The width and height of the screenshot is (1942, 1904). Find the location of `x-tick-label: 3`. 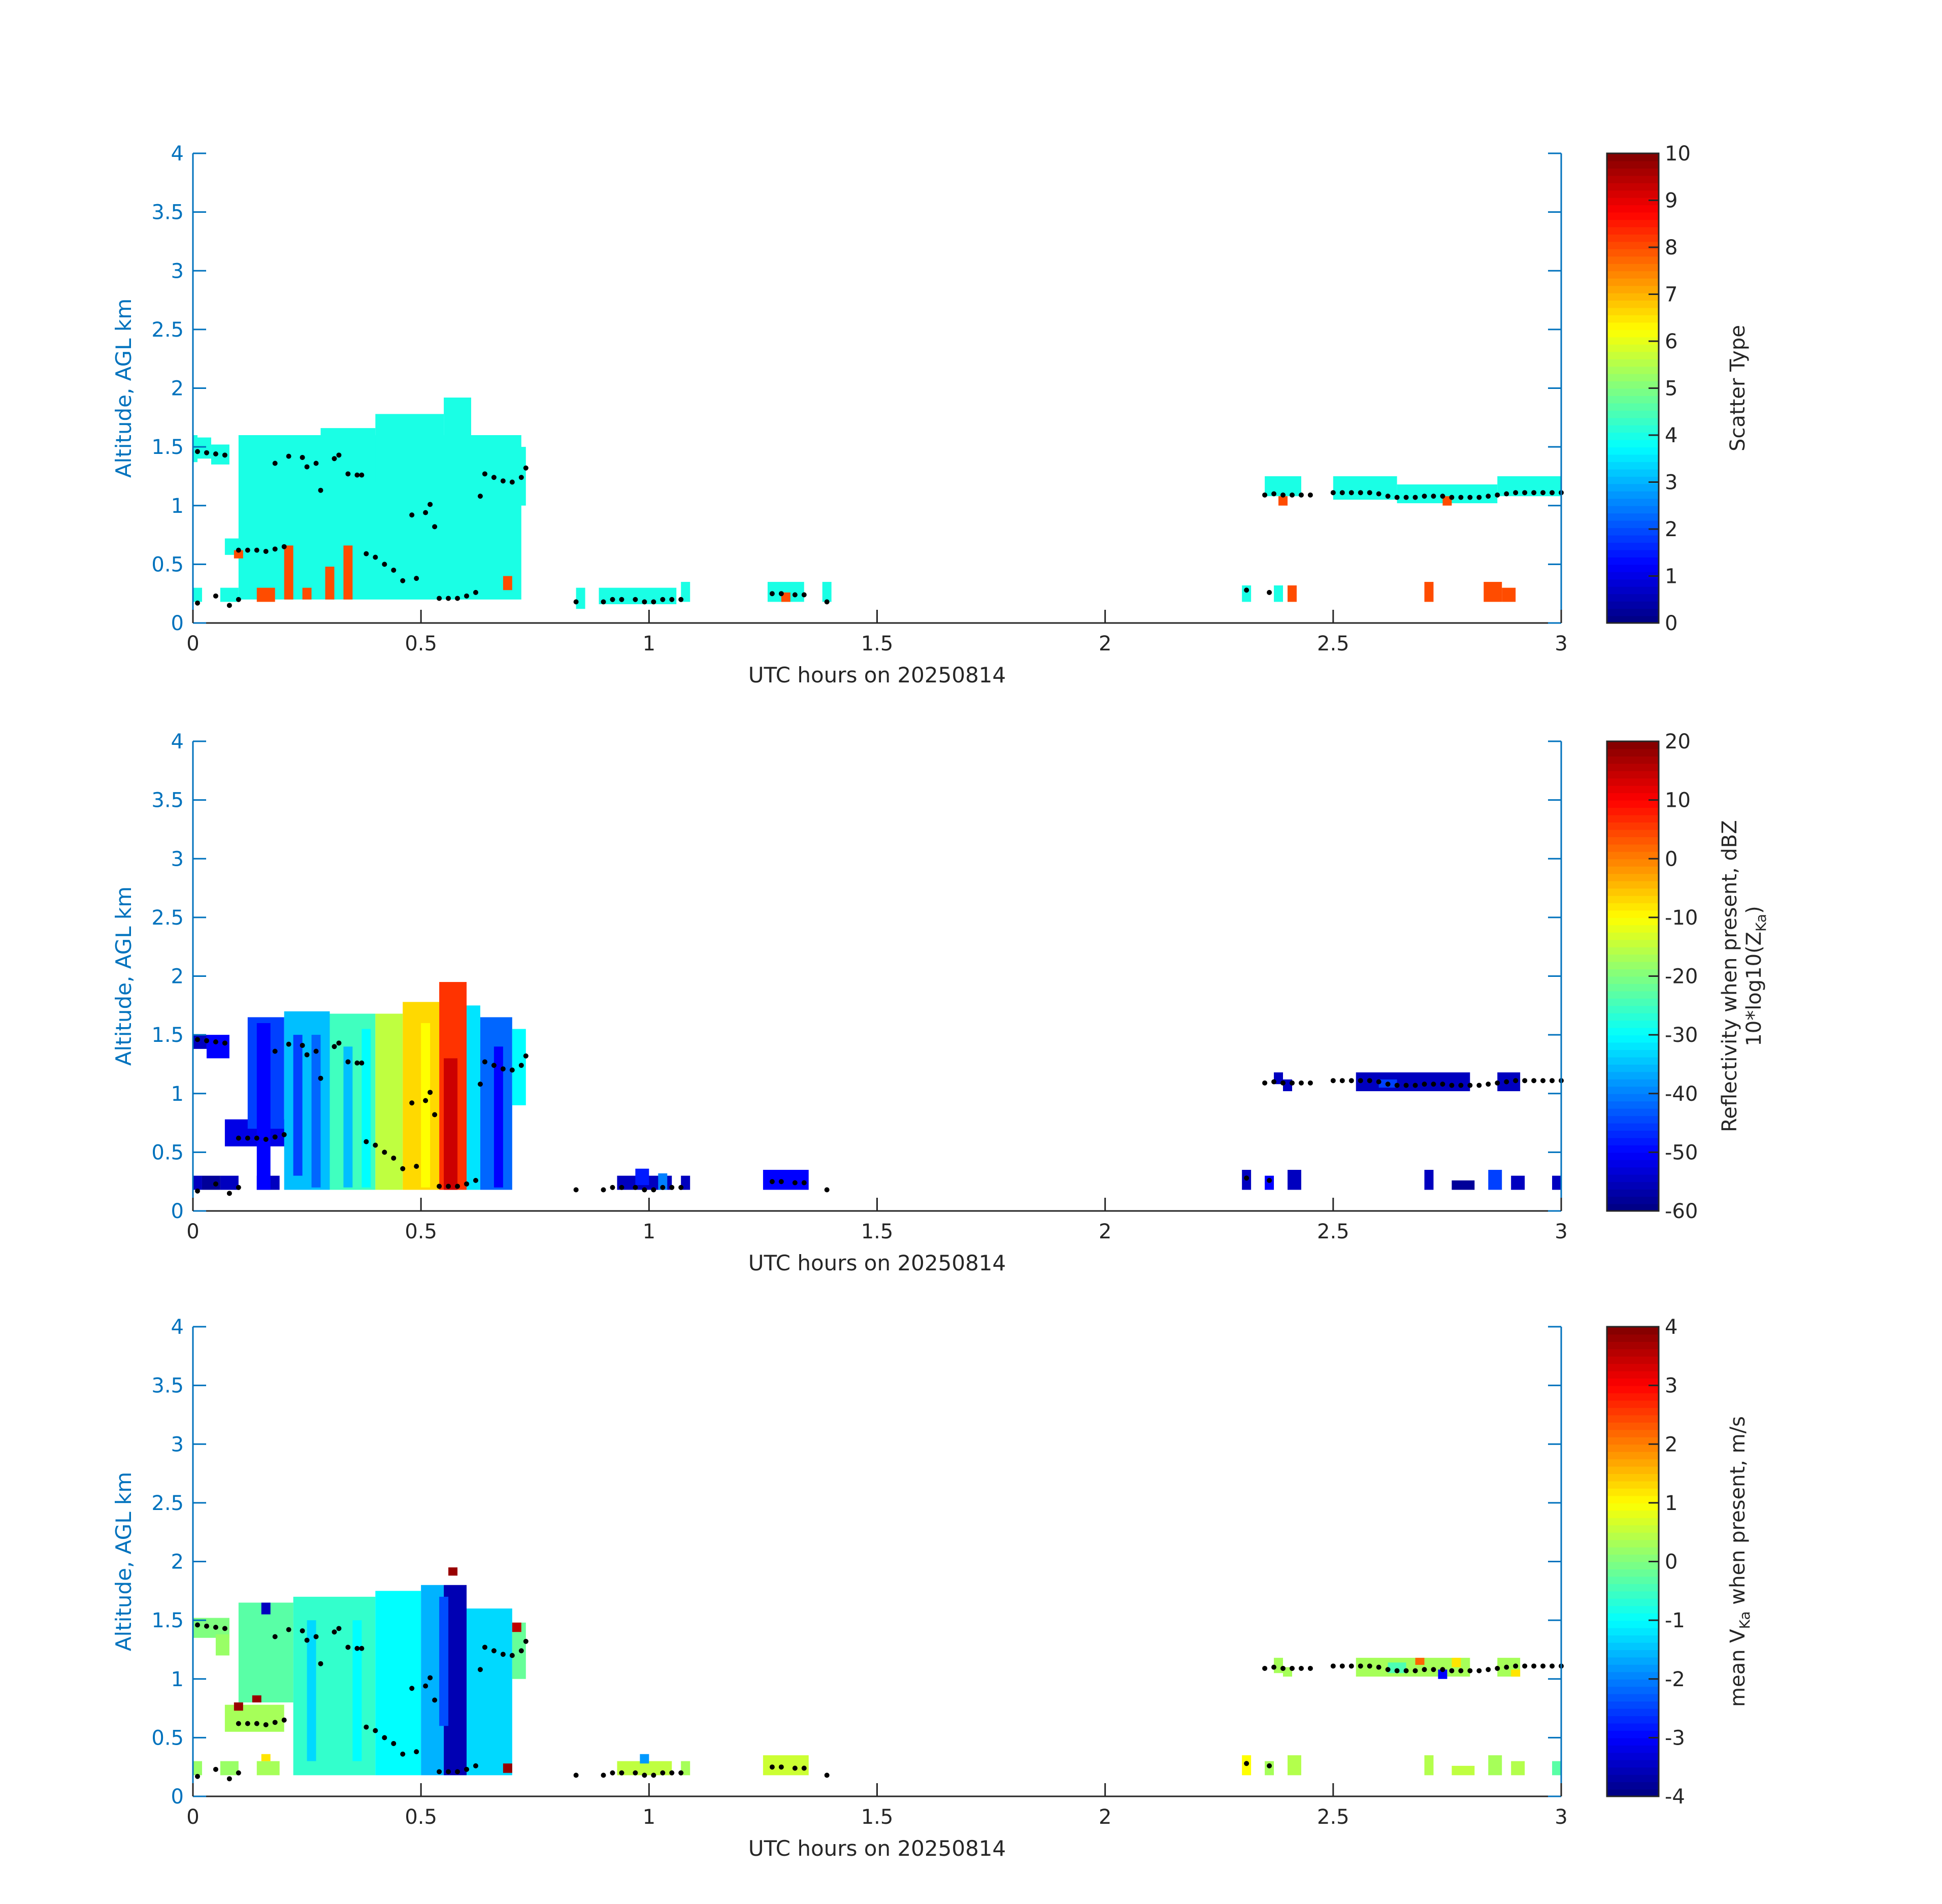

x-tick-label: 3 is located at coordinates (1561, 1232).